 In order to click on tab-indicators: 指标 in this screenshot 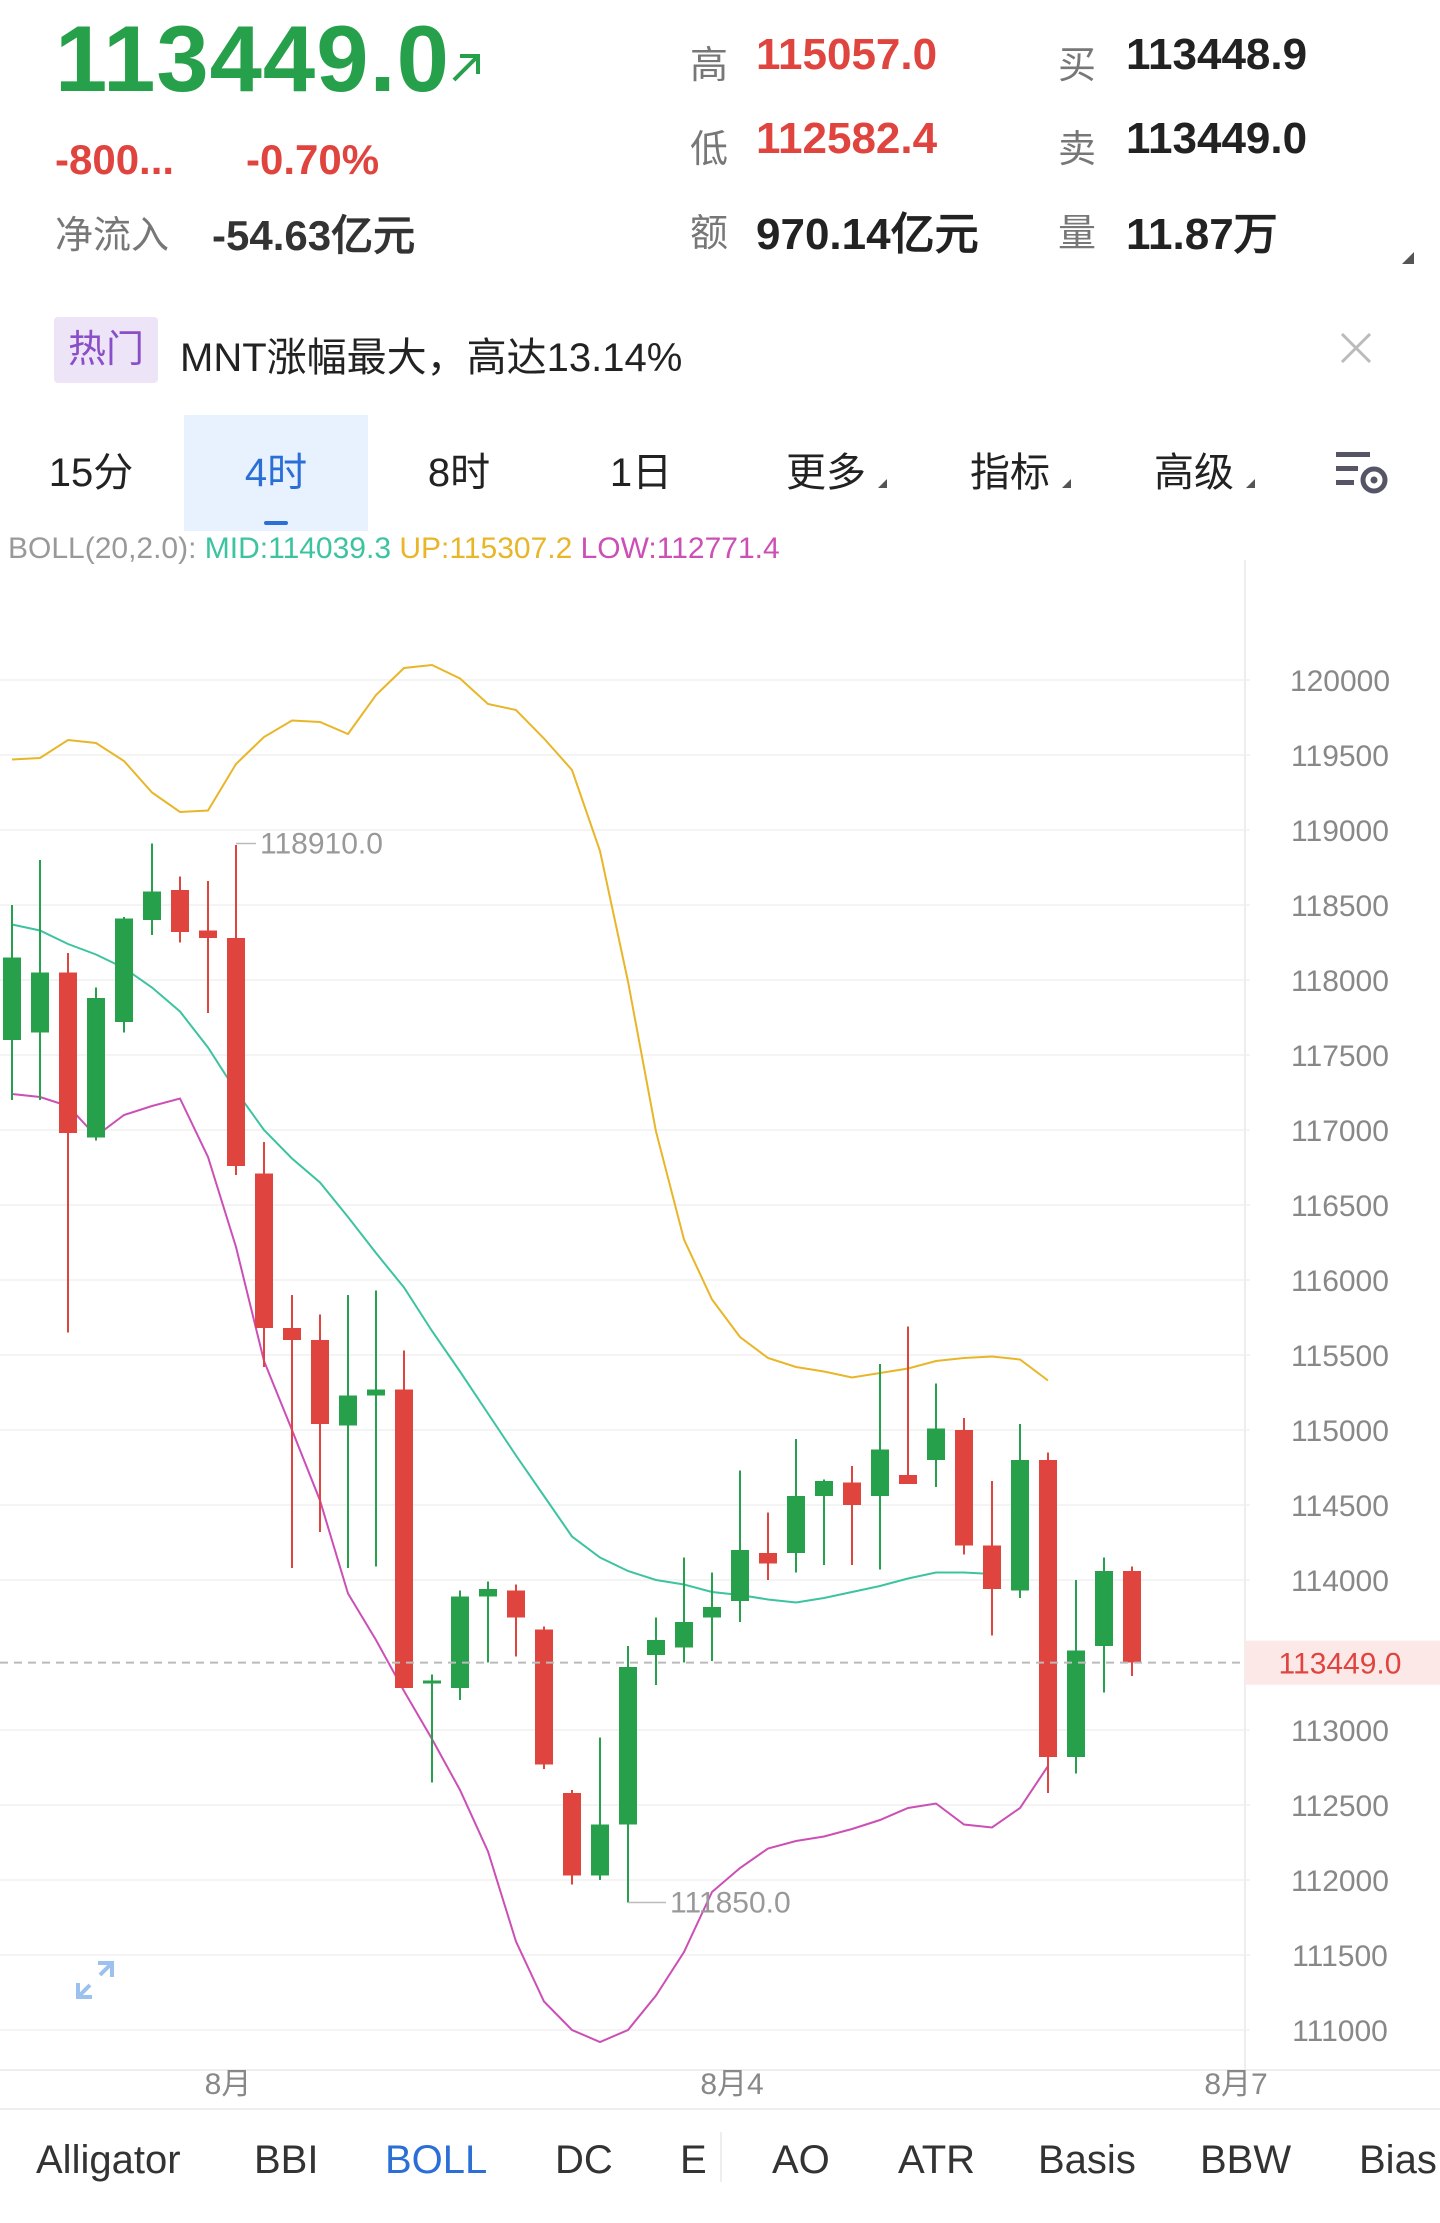, I will do `click(1010, 473)`.